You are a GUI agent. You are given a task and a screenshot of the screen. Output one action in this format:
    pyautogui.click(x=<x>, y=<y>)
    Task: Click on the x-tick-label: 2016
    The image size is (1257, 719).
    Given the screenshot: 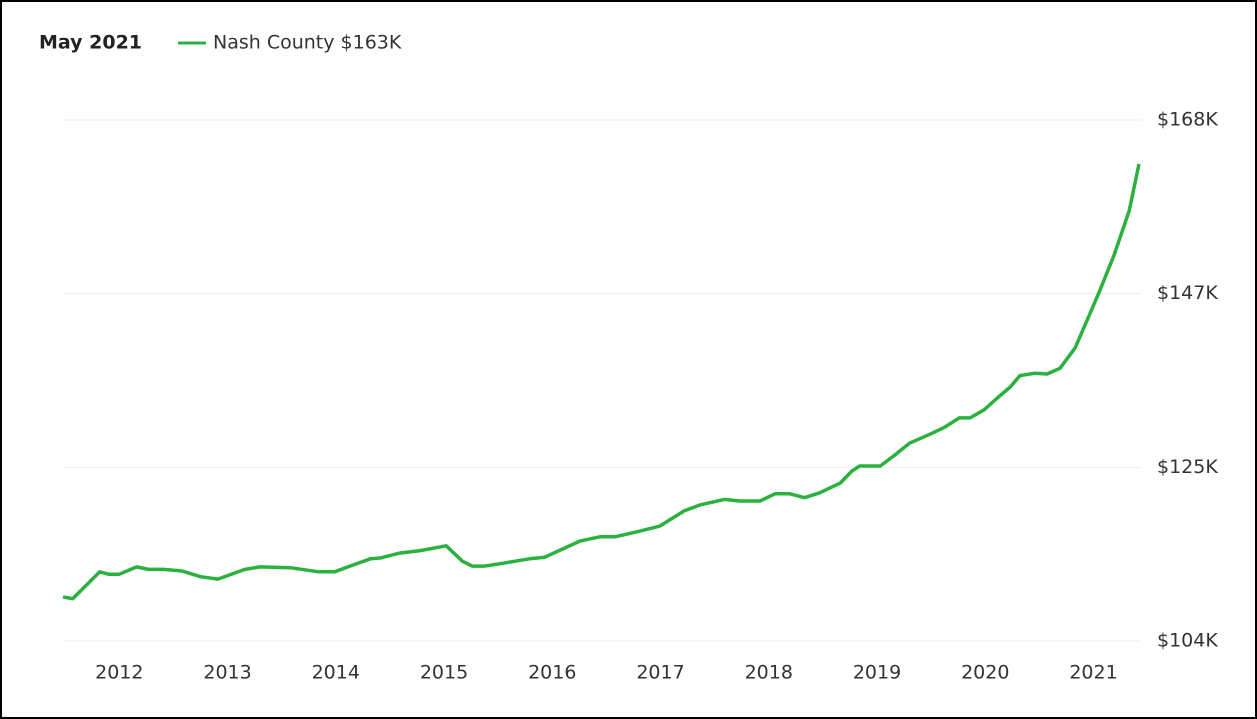 What is the action you would take?
    pyautogui.click(x=552, y=673)
    